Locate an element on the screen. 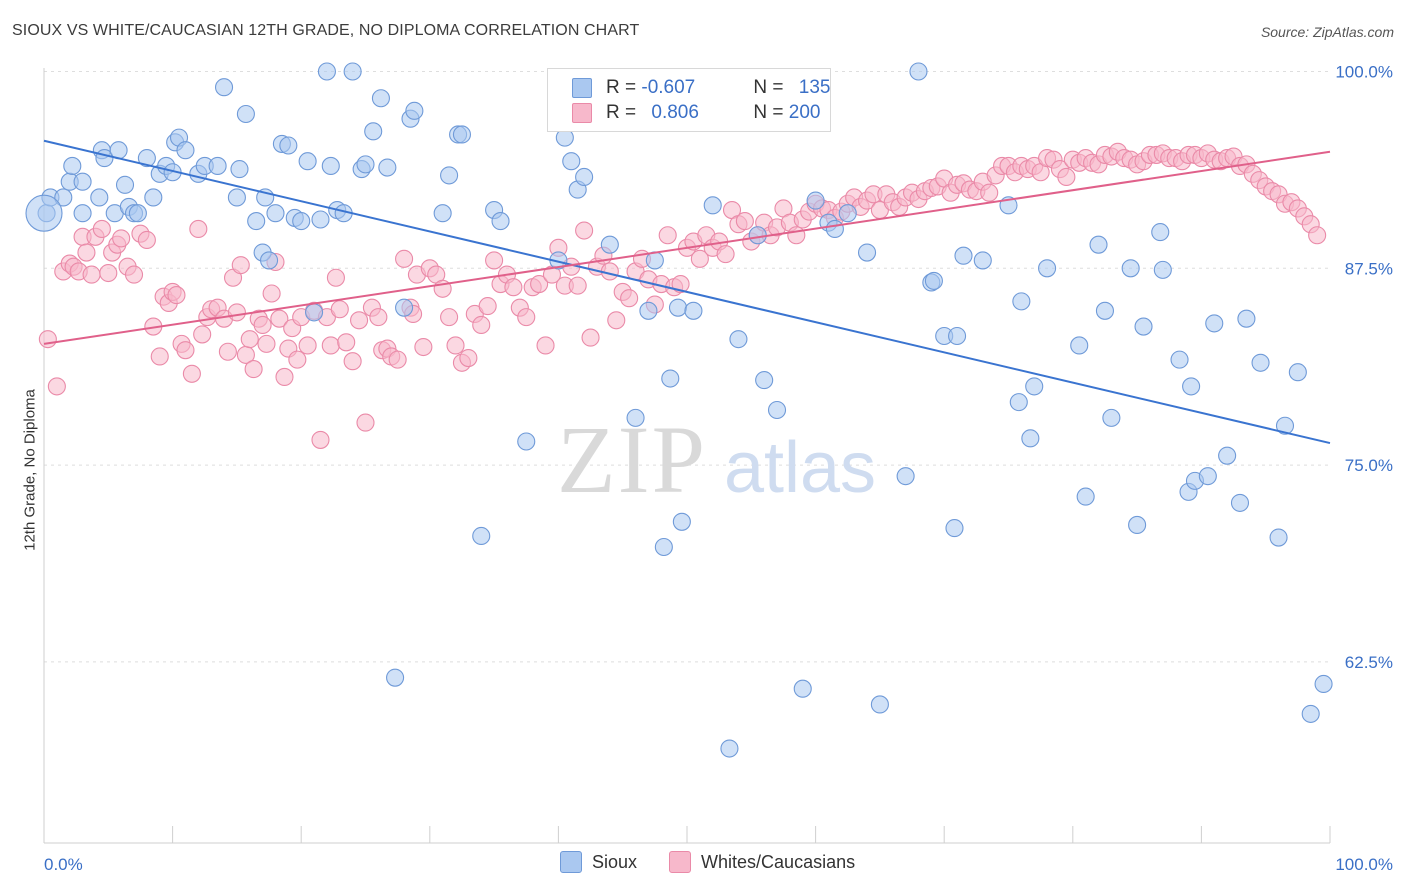 The height and width of the screenshot is (892, 1406). legend-sioux-r-value: -0.607 is located at coordinates (668, 87).